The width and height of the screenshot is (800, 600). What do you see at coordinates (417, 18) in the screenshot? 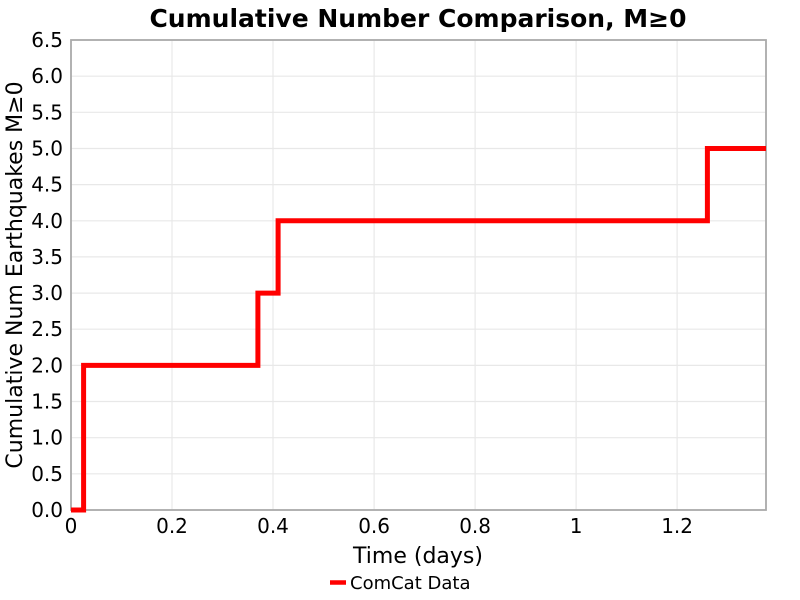
I see `chart-title: Cumulative Number Comparison, M≥0` at bounding box center [417, 18].